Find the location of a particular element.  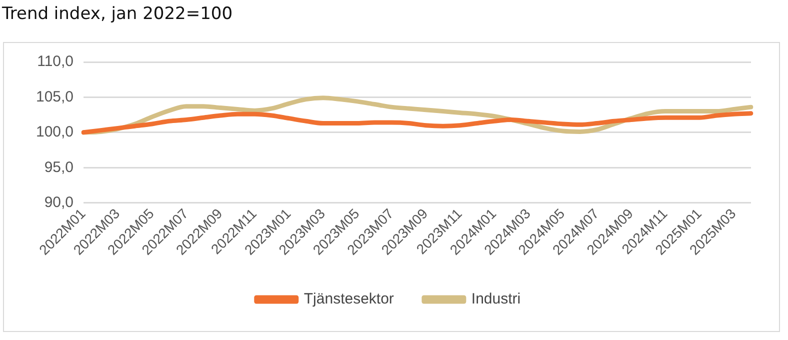

line-series is located at coordinates (417, 123).